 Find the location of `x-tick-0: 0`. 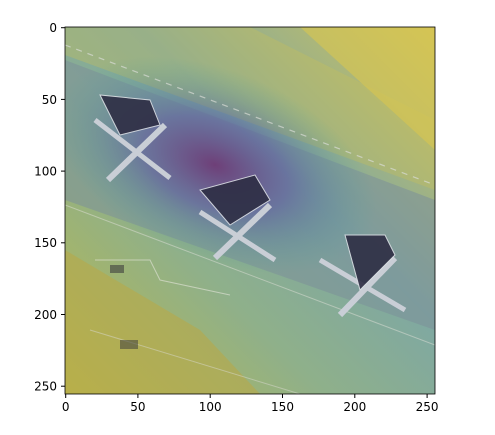

x-tick-0: 0 is located at coordinates (66, 404).